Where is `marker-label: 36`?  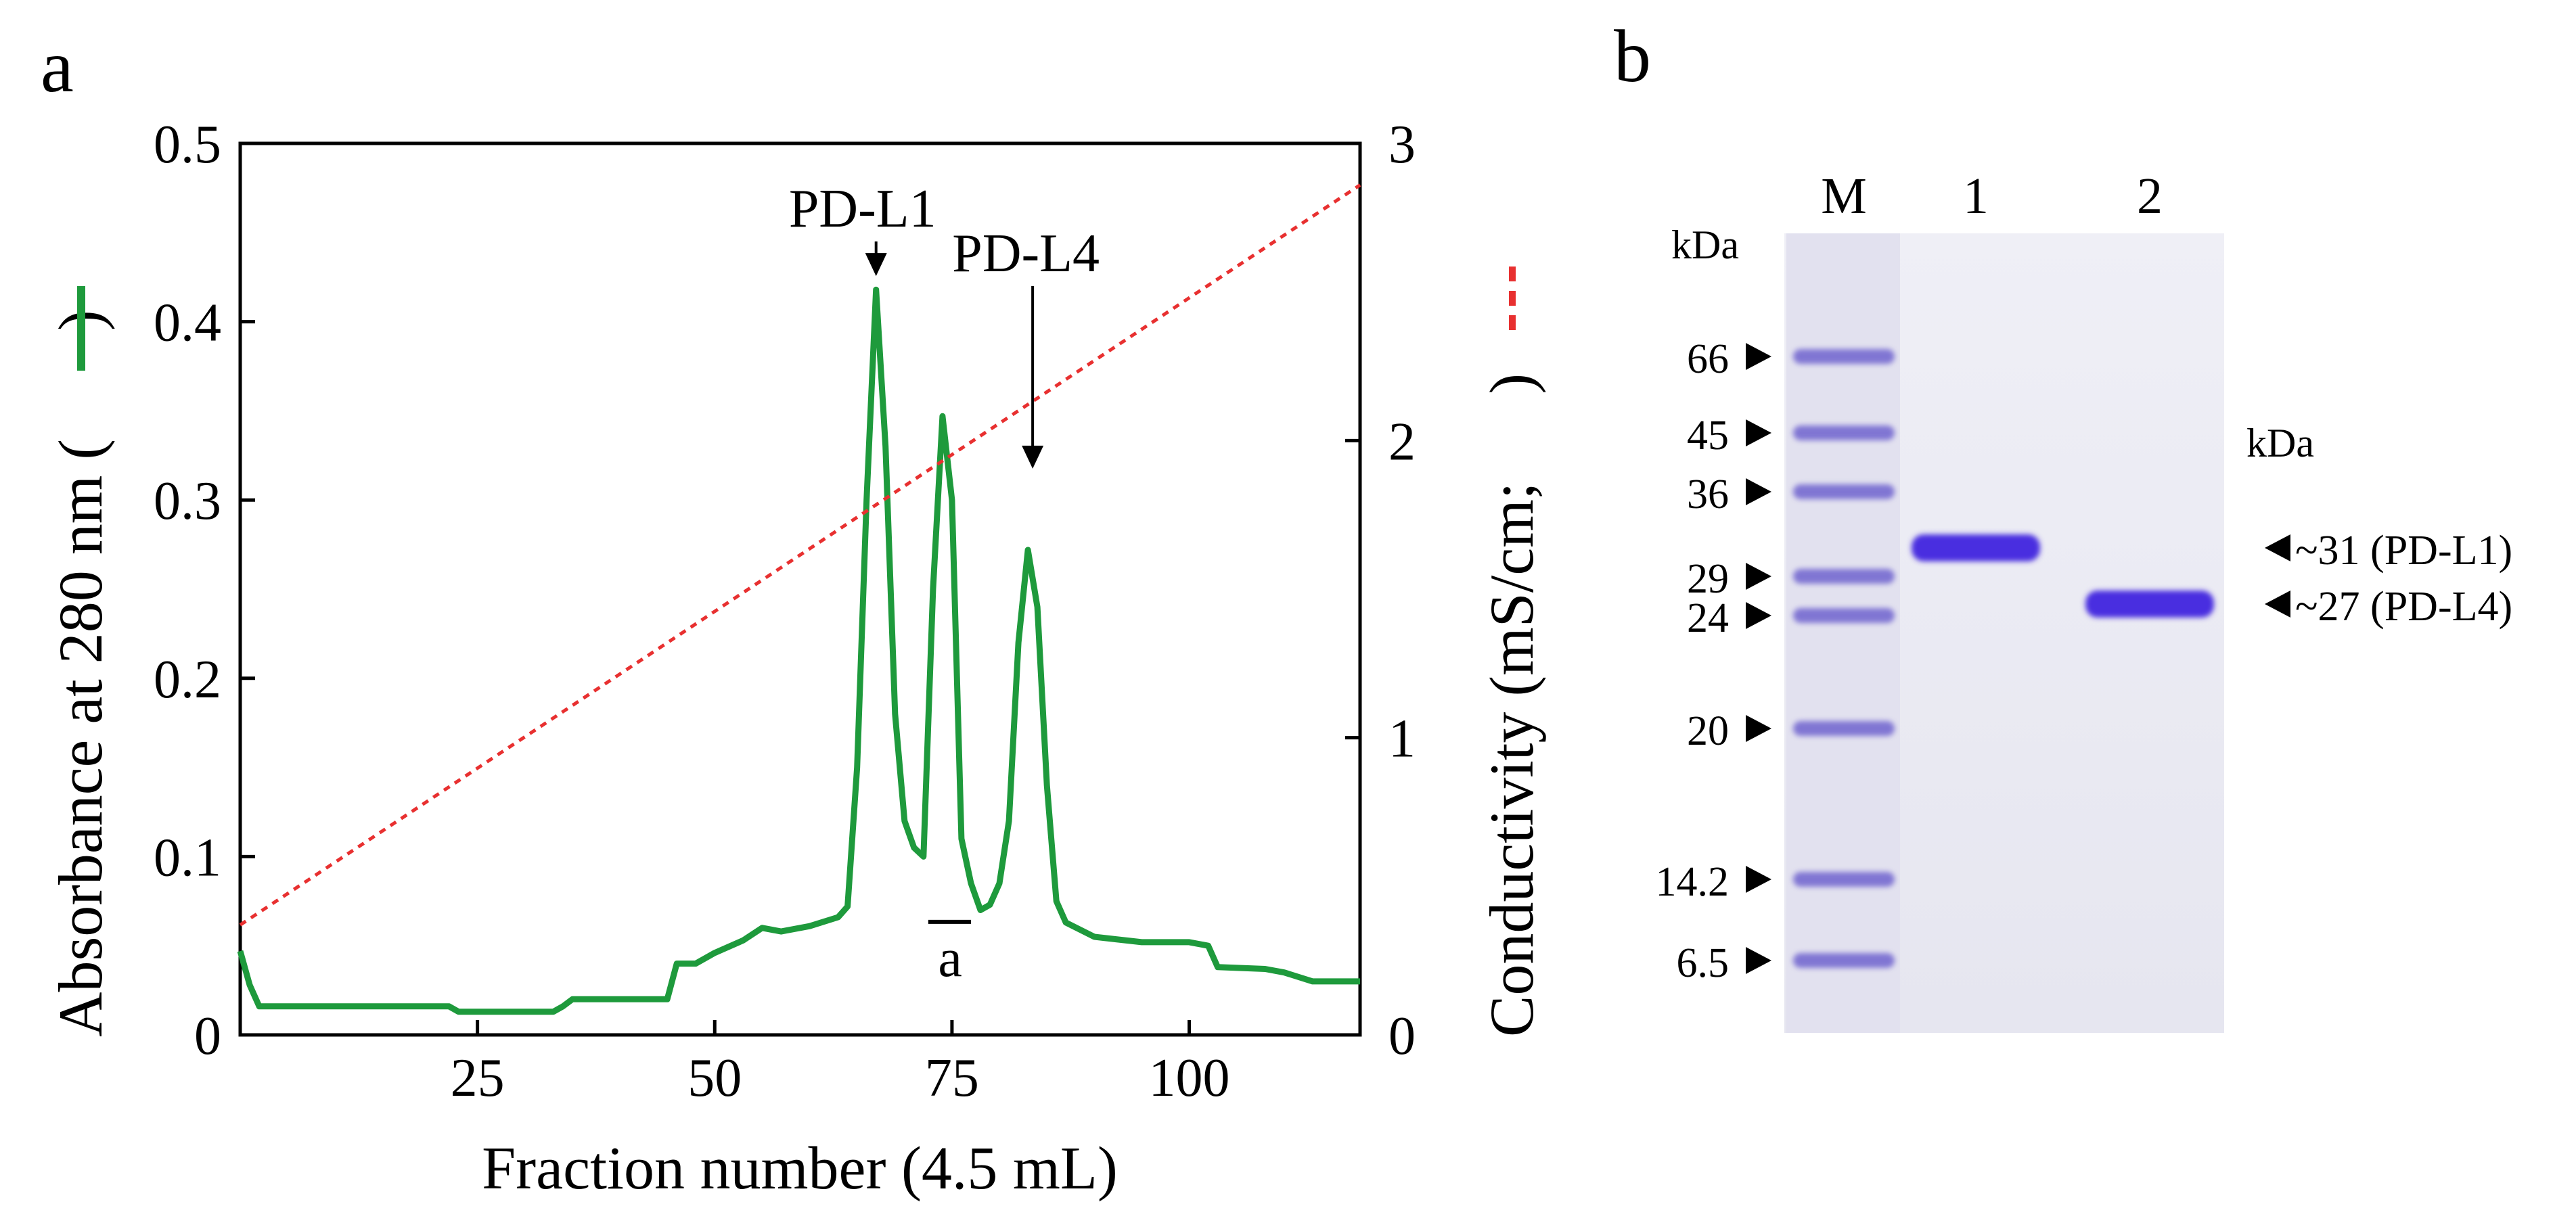 marker-label: 36 is located at coordinates (1708, 494).